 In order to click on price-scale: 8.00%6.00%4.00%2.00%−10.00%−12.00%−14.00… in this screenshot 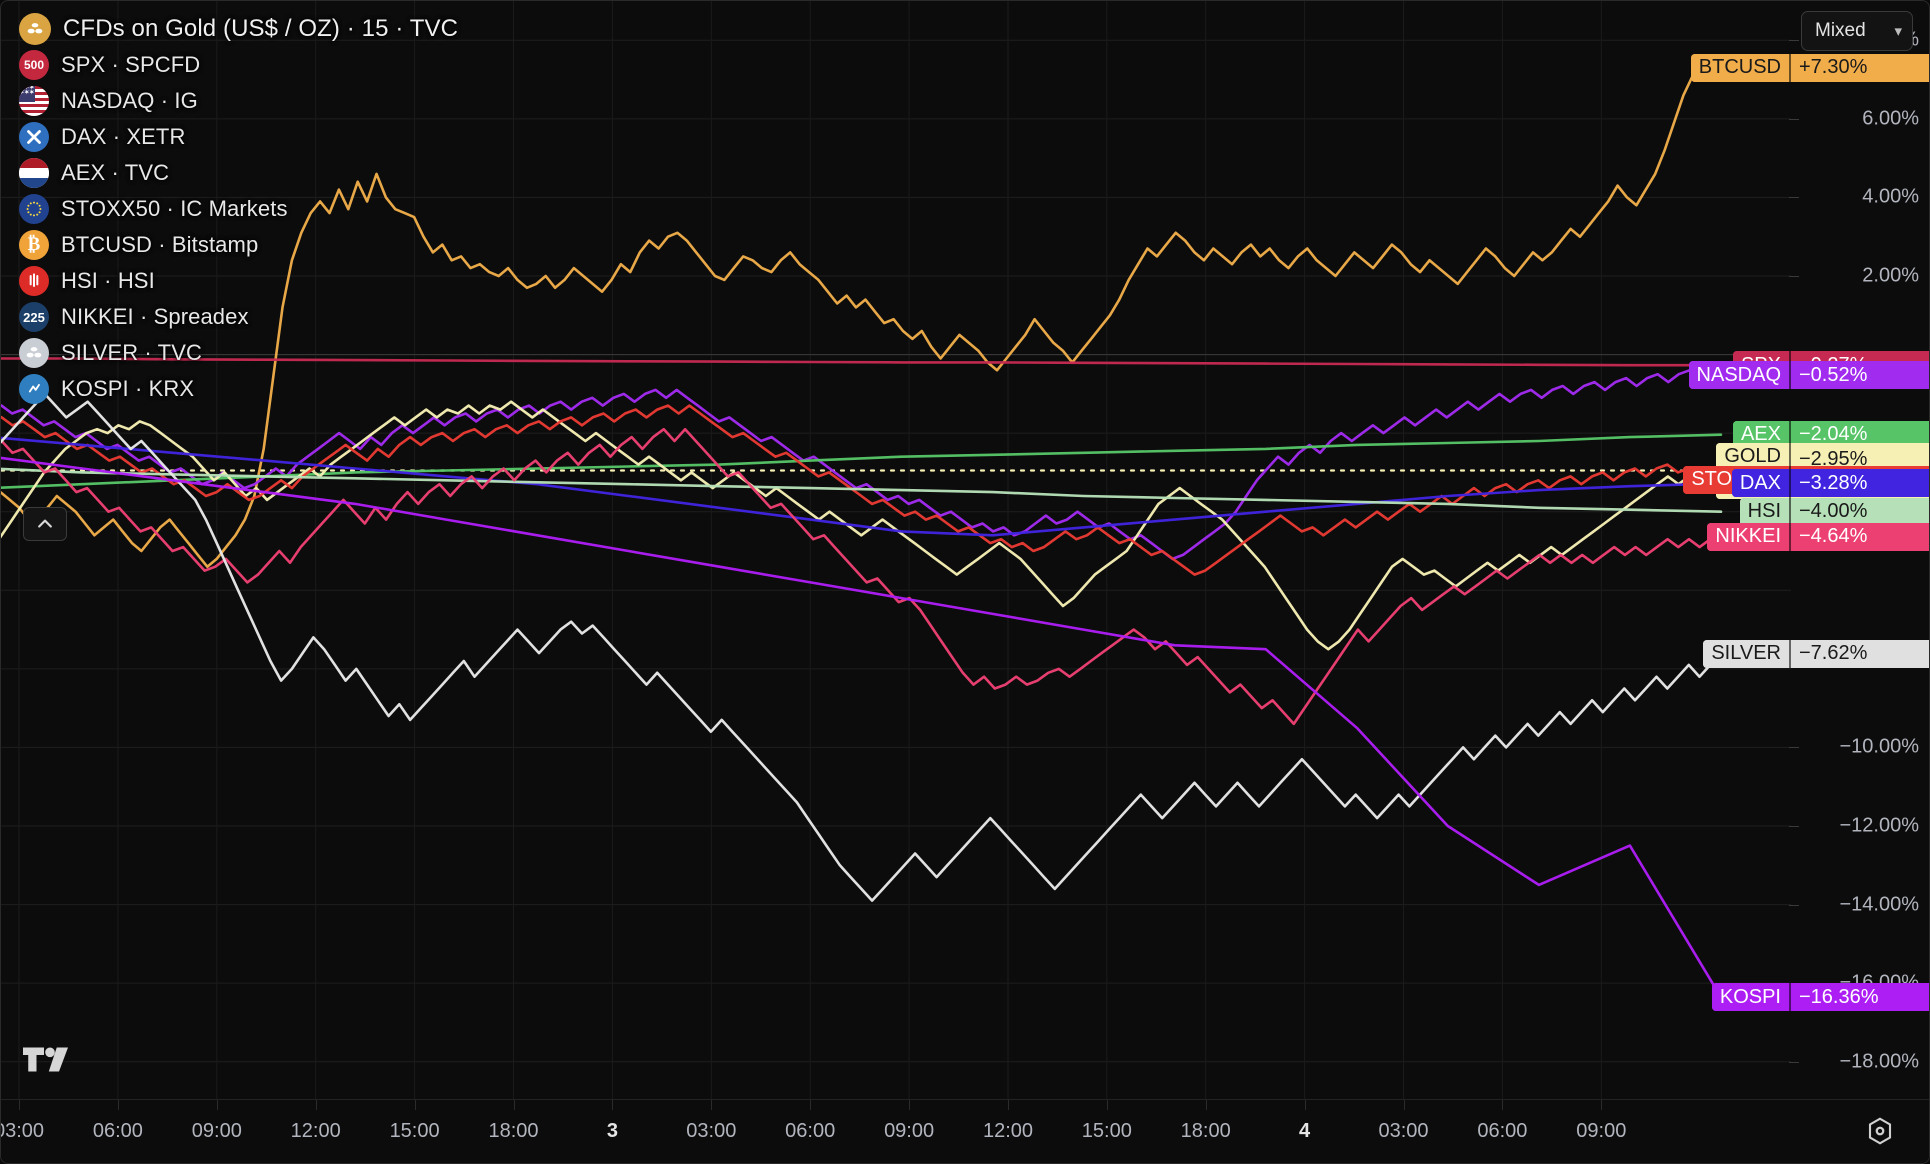, I will do `click(1859, 551)`.